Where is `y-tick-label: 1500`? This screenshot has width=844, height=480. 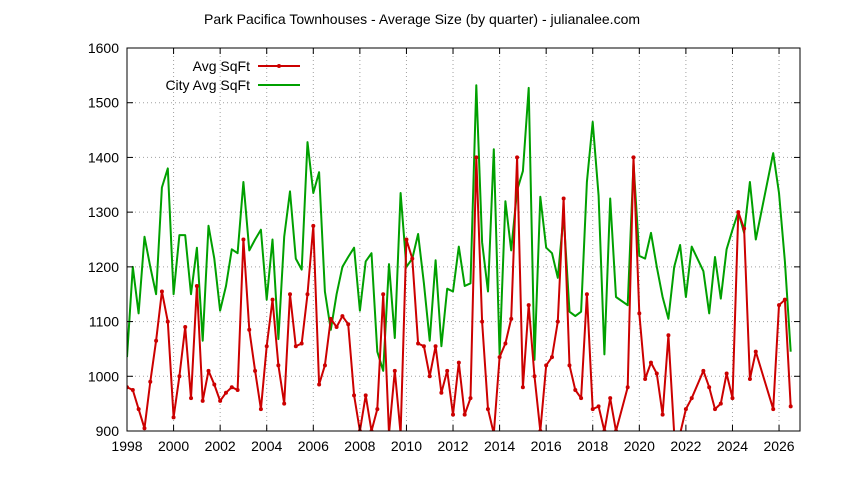 y-tick-label: 1500 is located at coordinates (103, 103).